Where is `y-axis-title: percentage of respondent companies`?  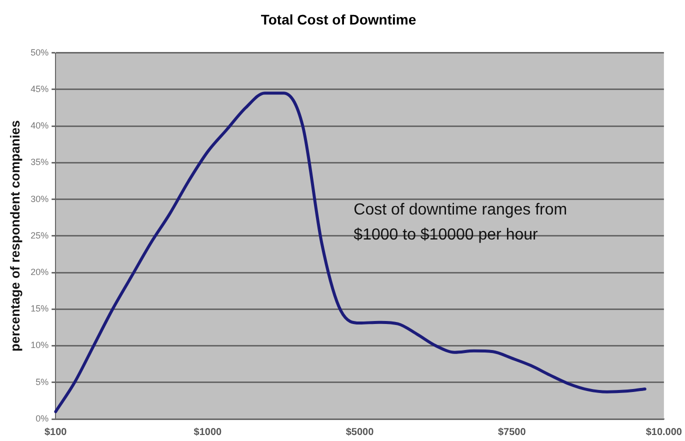 y-axis-title: percentage of respondent companies is located at coordinates (14, 236).